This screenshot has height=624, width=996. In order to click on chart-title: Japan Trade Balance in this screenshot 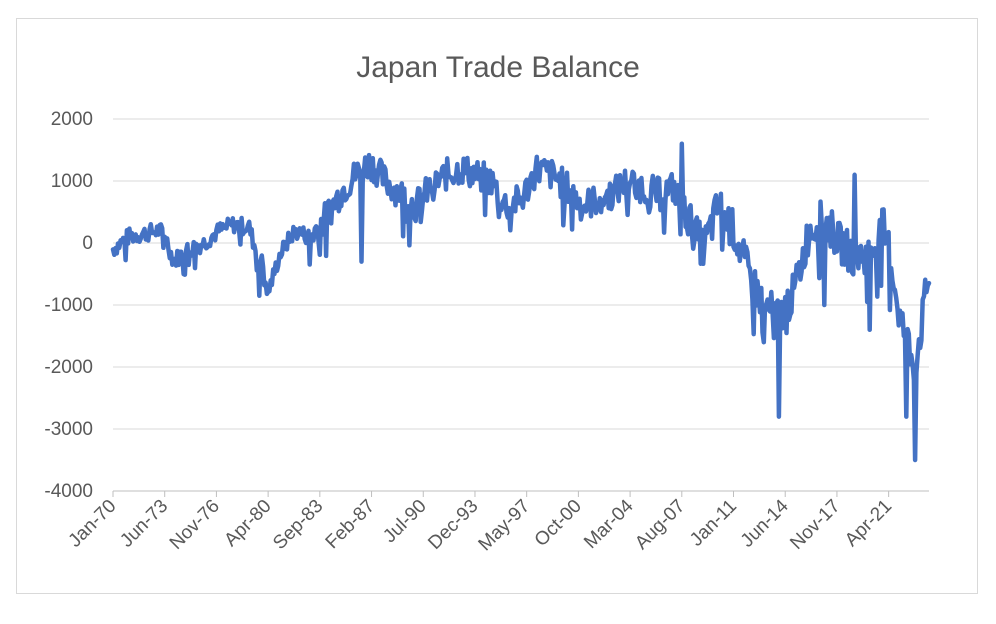, I will do `click(498, 67)`.